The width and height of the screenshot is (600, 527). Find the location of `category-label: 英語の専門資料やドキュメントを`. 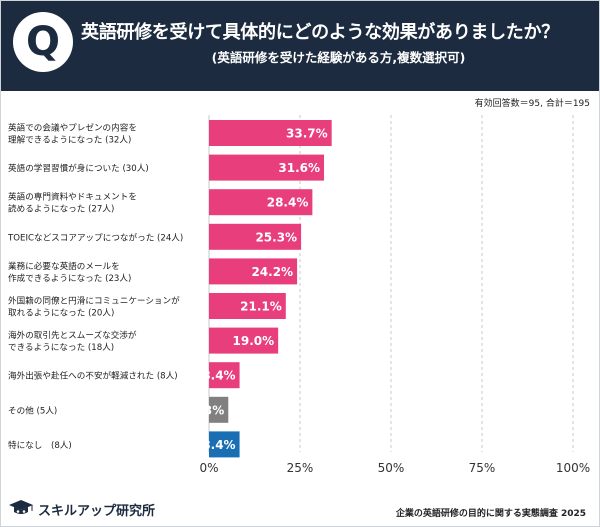

category-label: 英語の専門資料やドキュメントを is located at coordinates (72, 197).